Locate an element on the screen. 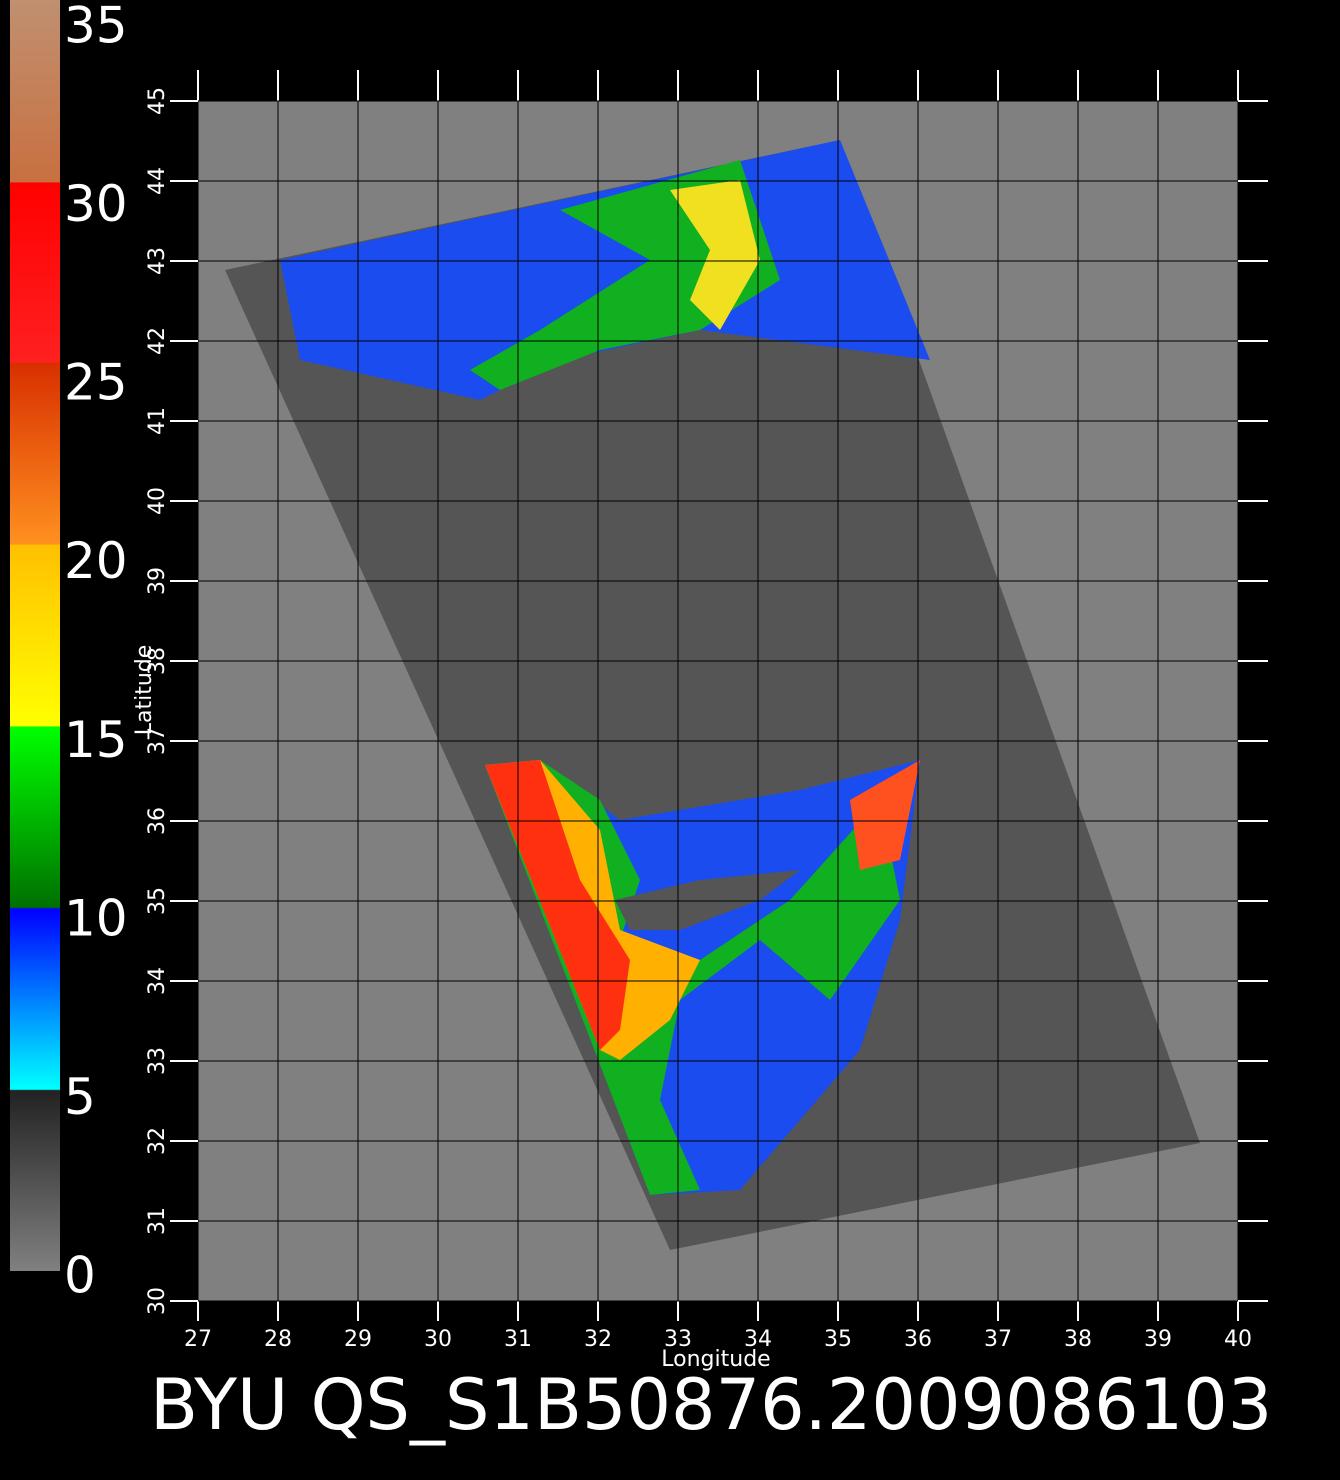  y-tick-label: 44 is located at coordinates (157, 181).